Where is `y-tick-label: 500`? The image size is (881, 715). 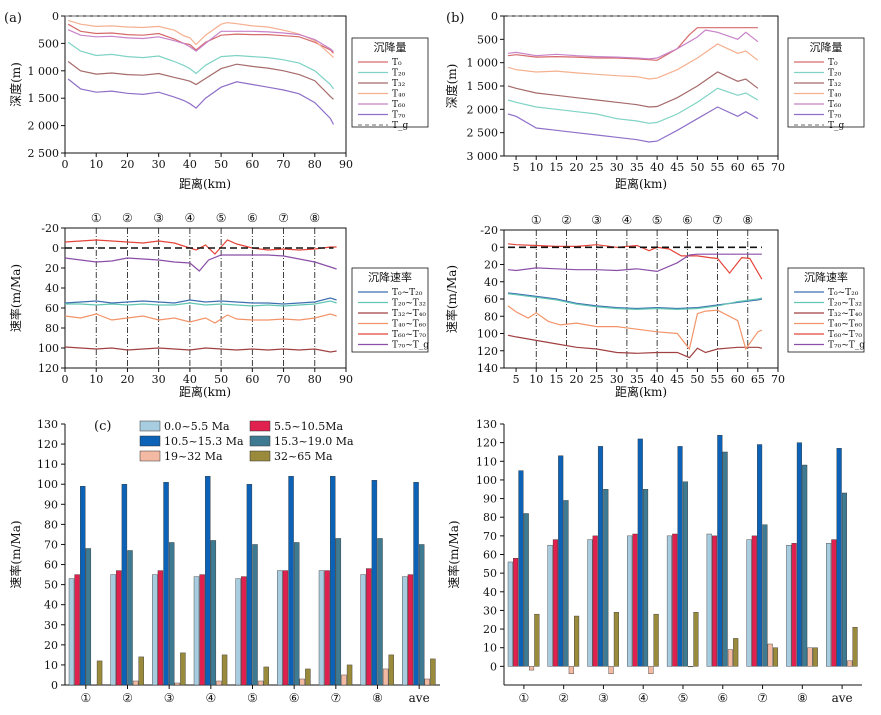 y-tick-label: 500 is located at coordinates (487, 39).